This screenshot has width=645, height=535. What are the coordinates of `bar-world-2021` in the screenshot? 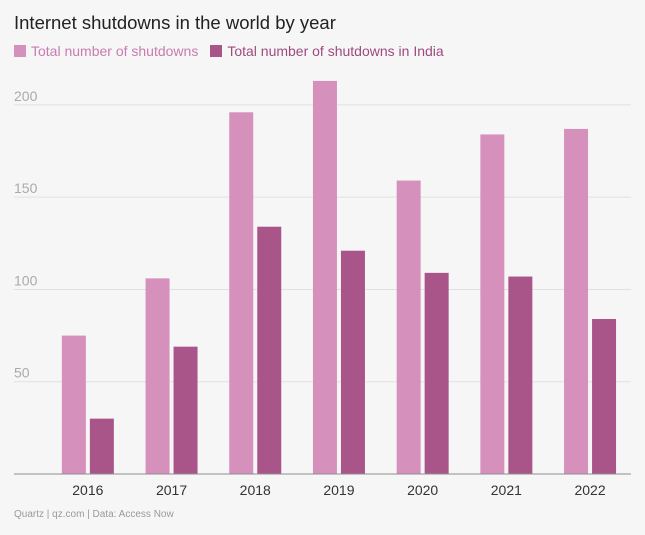 It's located at (492, 304).